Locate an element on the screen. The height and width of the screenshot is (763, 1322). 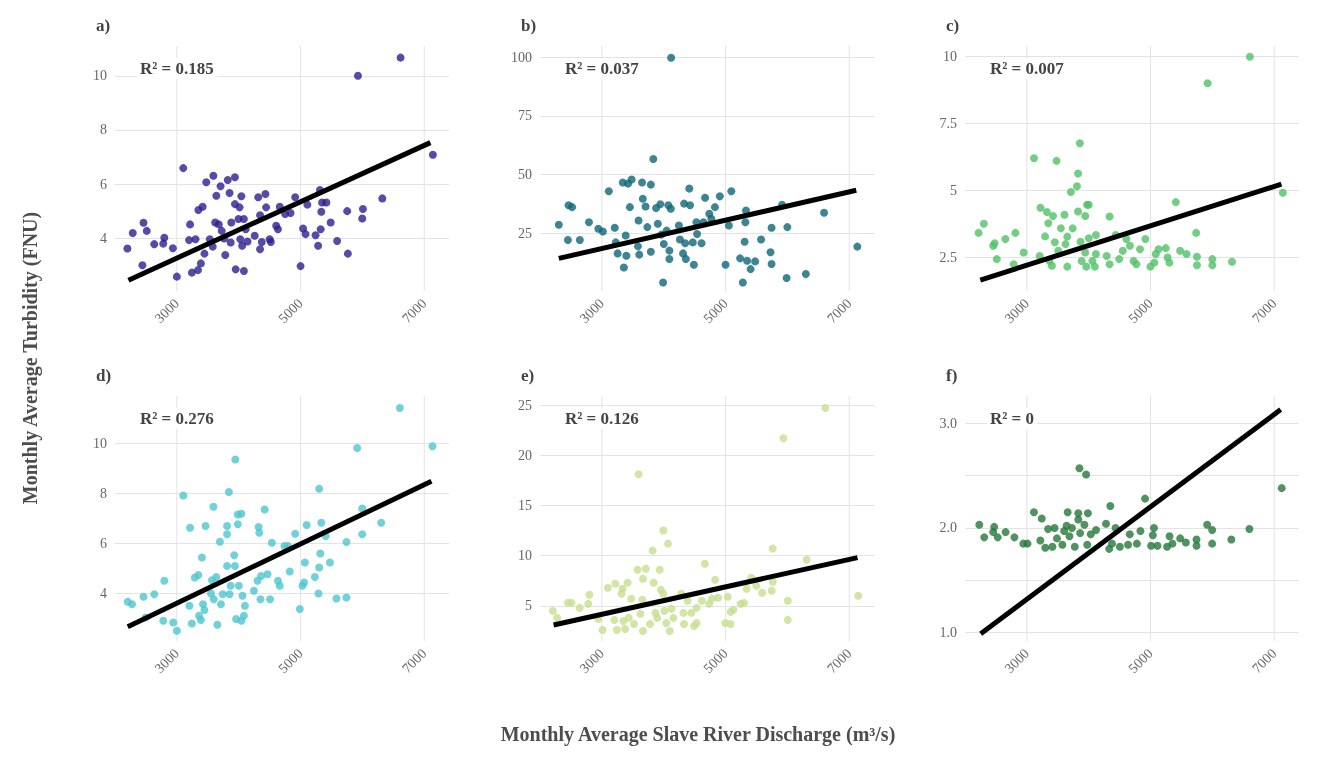
chart-title: e) is located at coordinates (528, 375).